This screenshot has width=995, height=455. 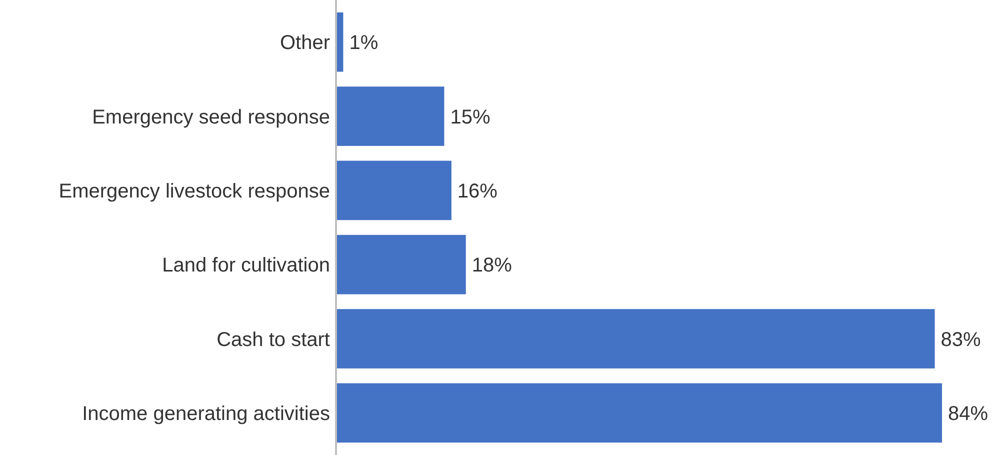 What do you see at coordinates (194, 191) in the screenshot?
I see `y-tick-label: Emergency livestock response` at bounding box center [194, 191].